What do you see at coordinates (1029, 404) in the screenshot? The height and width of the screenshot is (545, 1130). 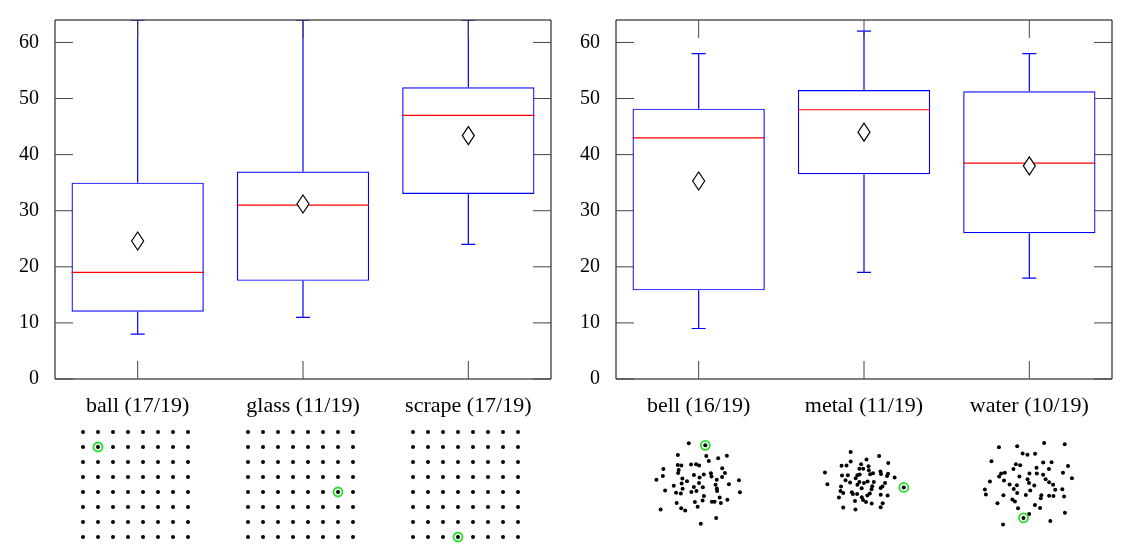 I see `x-tick-label: water (10/19)` at bounding box center [1029, 404].